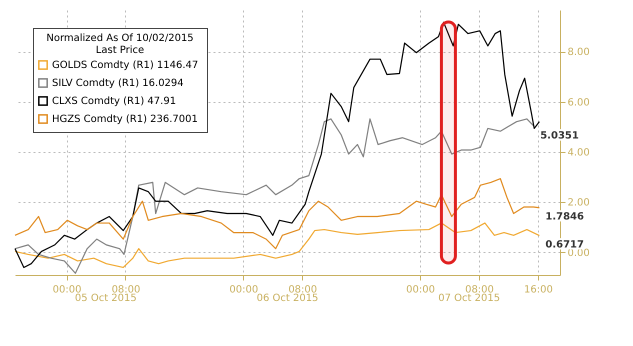 Image resolution: width=633 pixels, height=346 pixels. What do you see at coordinates (579, 52) in the screenshot?
I see `y-tick-label: 8.00` at bounding box center [579, 52].